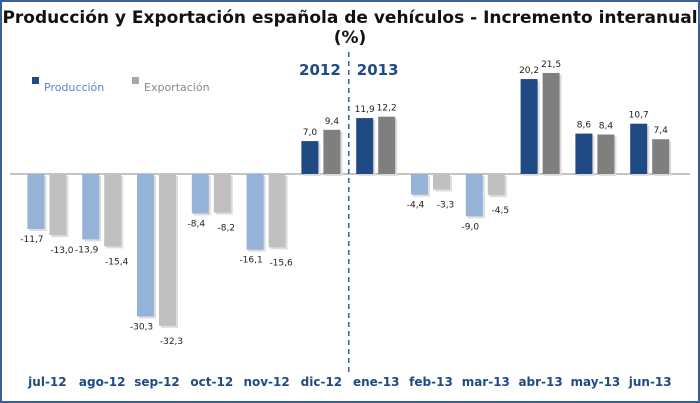 This screenshot has height=403, width=700. What do you see at coordinates (250, 261) in the screenshot?
I see `data-label: -16,1` at bounding box center [250, 261].